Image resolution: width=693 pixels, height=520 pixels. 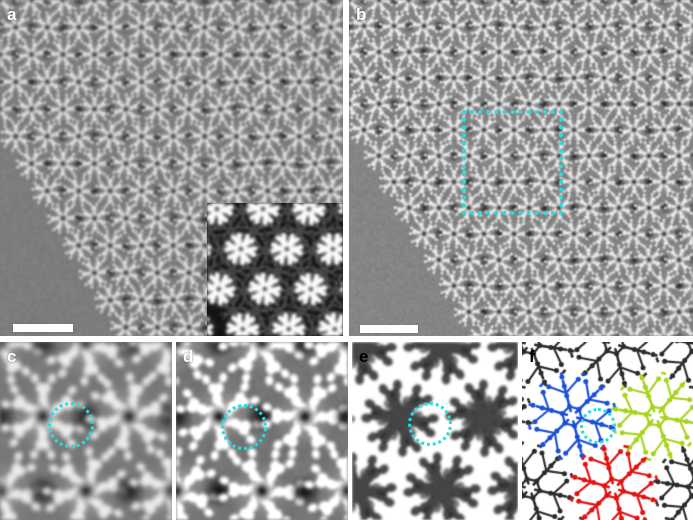 I want to click on roi-square, so click(x=512, y=162).